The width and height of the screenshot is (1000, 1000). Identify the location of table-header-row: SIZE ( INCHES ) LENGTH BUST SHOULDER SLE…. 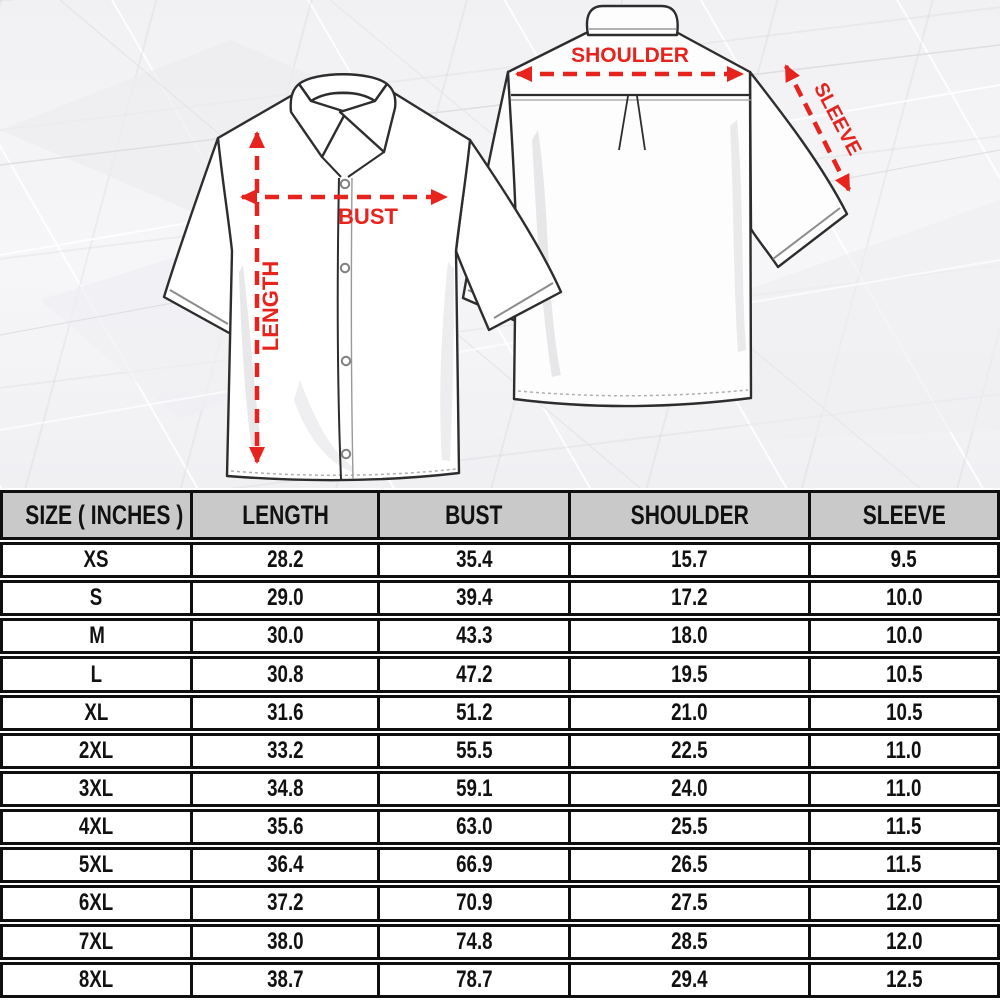
(500, 515).